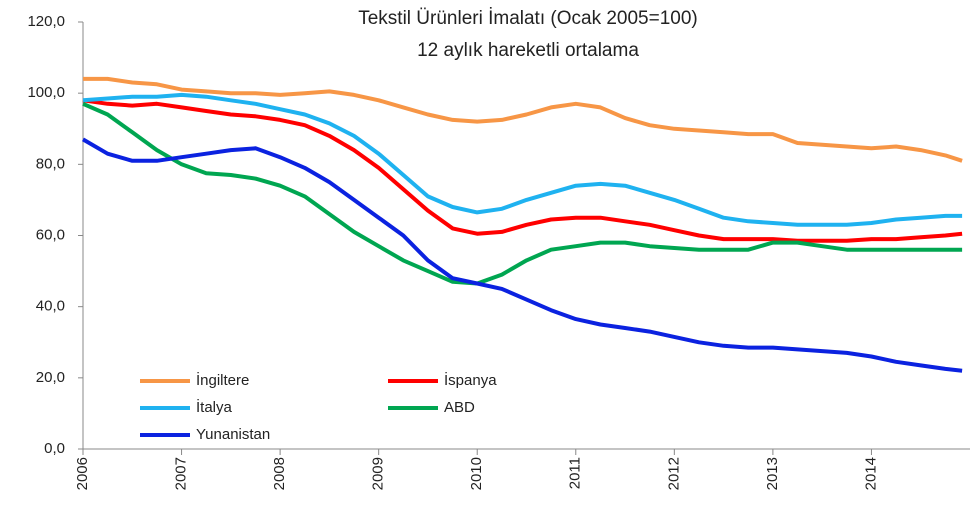 The width and height of the screenshot is (970, 516). Describe the element at coordinates (46, 21) in the screenshot. I see `y-tick-label: 120,0` at that location.